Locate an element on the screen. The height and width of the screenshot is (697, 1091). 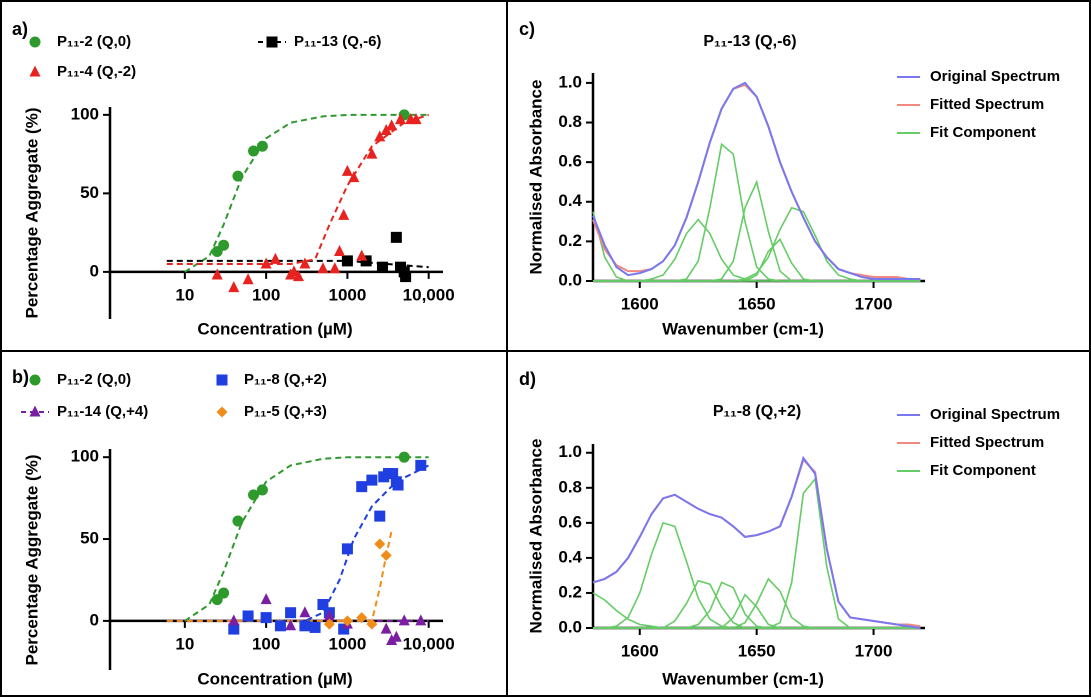
x-tick-label: 1700 is located at coordinates (874, 303).